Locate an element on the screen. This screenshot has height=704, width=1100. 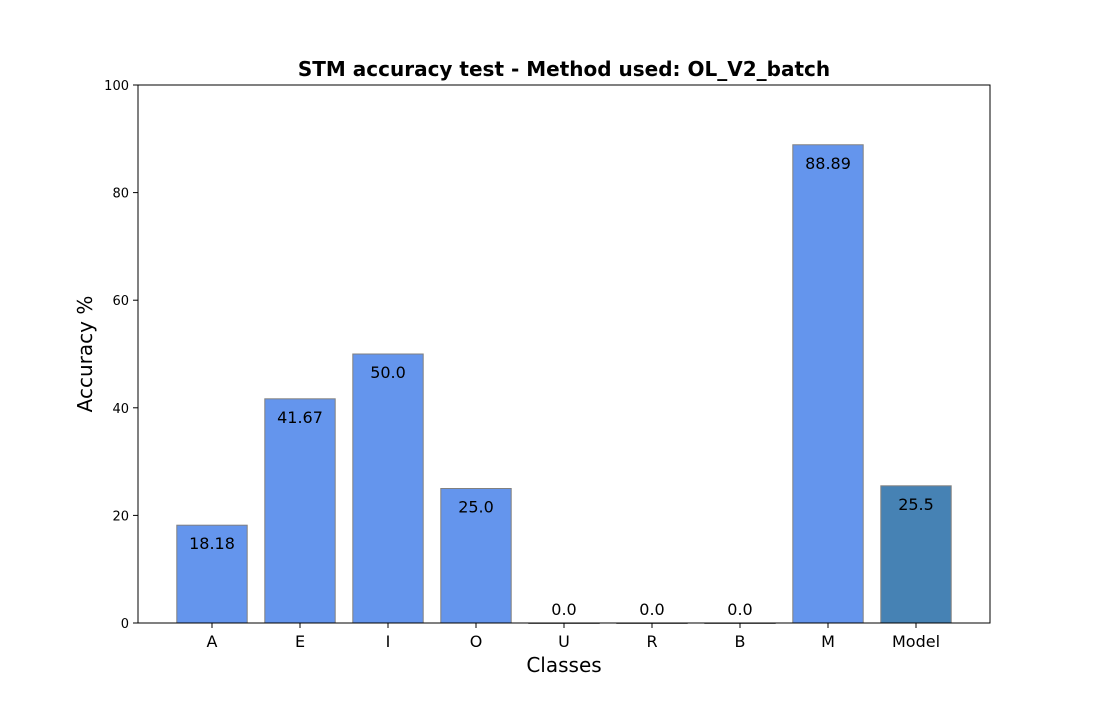
bar-value-label-i: 50.0 is located at coordinates (388, 372).